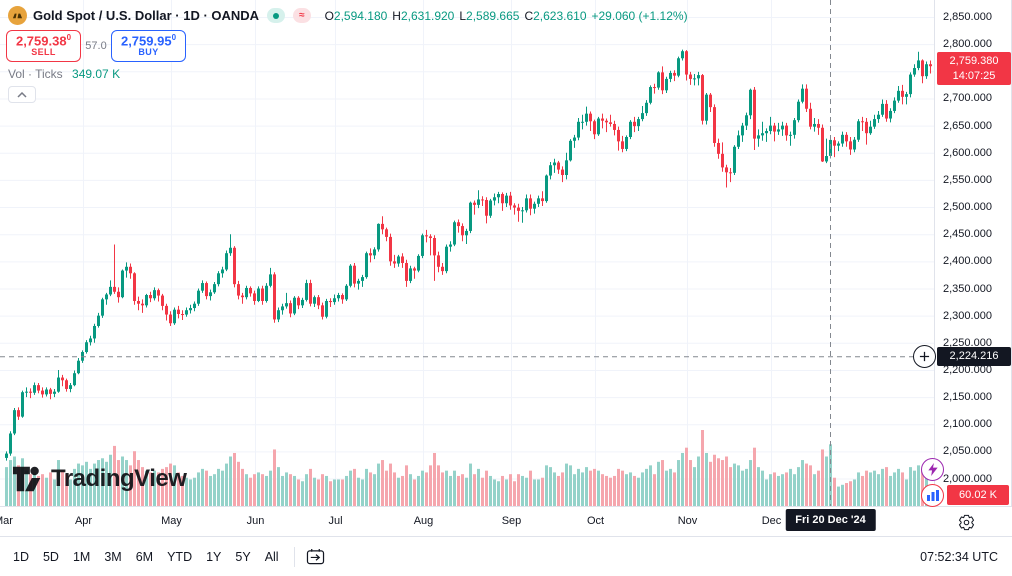  What do you see at coordinates (966, 522) in the screenshot?
I see `settings-gear-icon` at bounding box center [966, 522].